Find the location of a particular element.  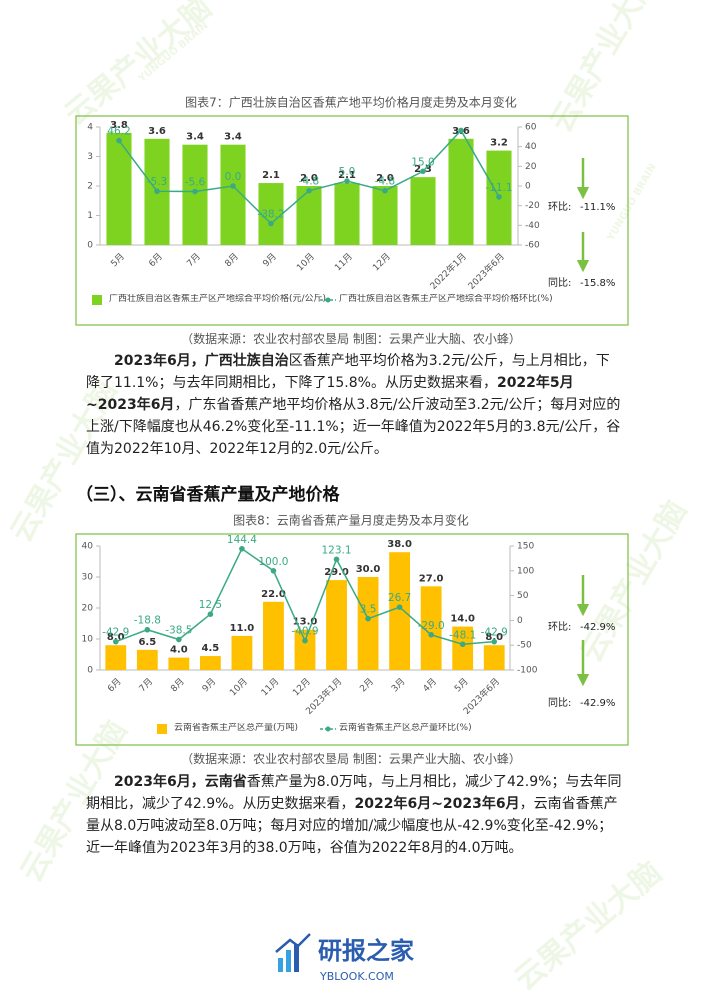

bar-label: 11.0 is located at coordinates (242, 628).